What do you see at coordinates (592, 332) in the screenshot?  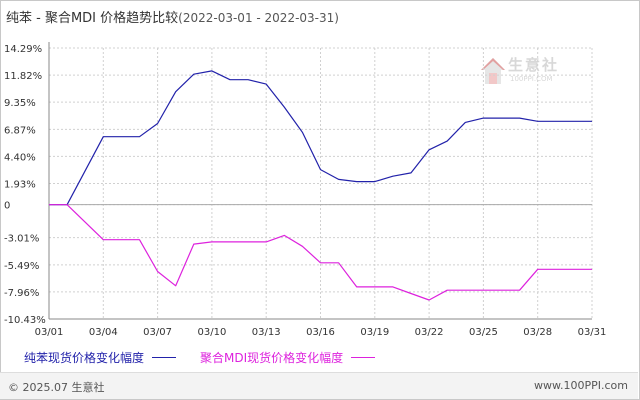 I see `x-tick-label: 03/31` at bounding box center [592, 332].